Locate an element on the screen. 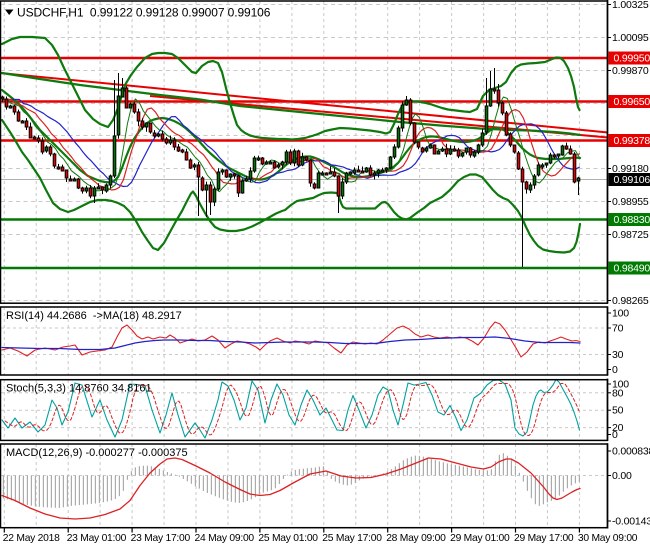 This screenshot has width=650, height=550. svg-text: Stoch(5,3,3) 14.8760 34.8161 is located at coordinates (79, 389).